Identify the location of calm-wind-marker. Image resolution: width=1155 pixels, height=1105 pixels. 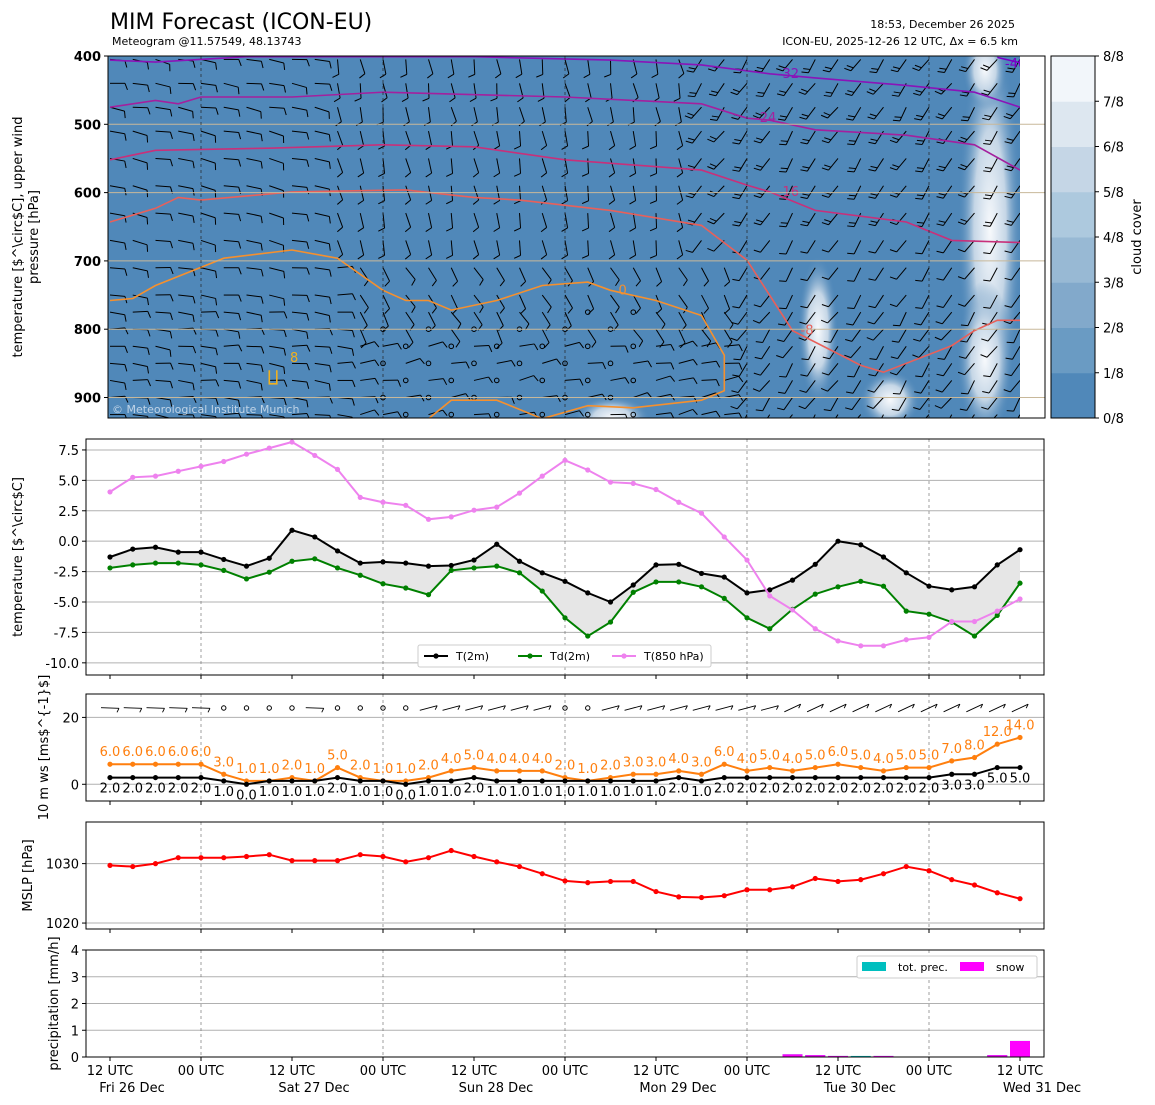
(405, 380).